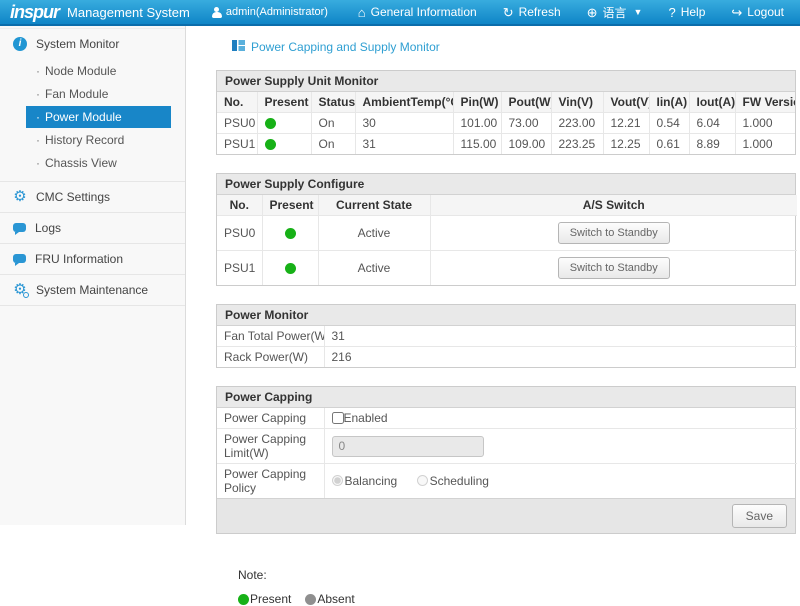  What do you see at coordinates (422, 480) in the screenshot?
I see `scheduling-radio` at bounding box center [422, 480].